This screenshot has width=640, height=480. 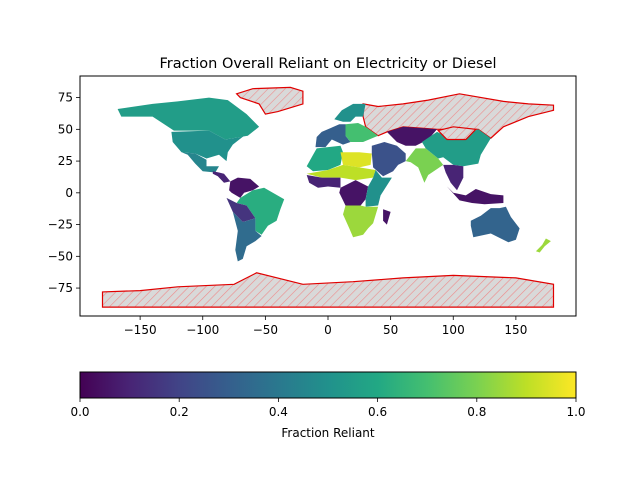 I want to click on region-libya-egypt, so click(x=356, y=160).